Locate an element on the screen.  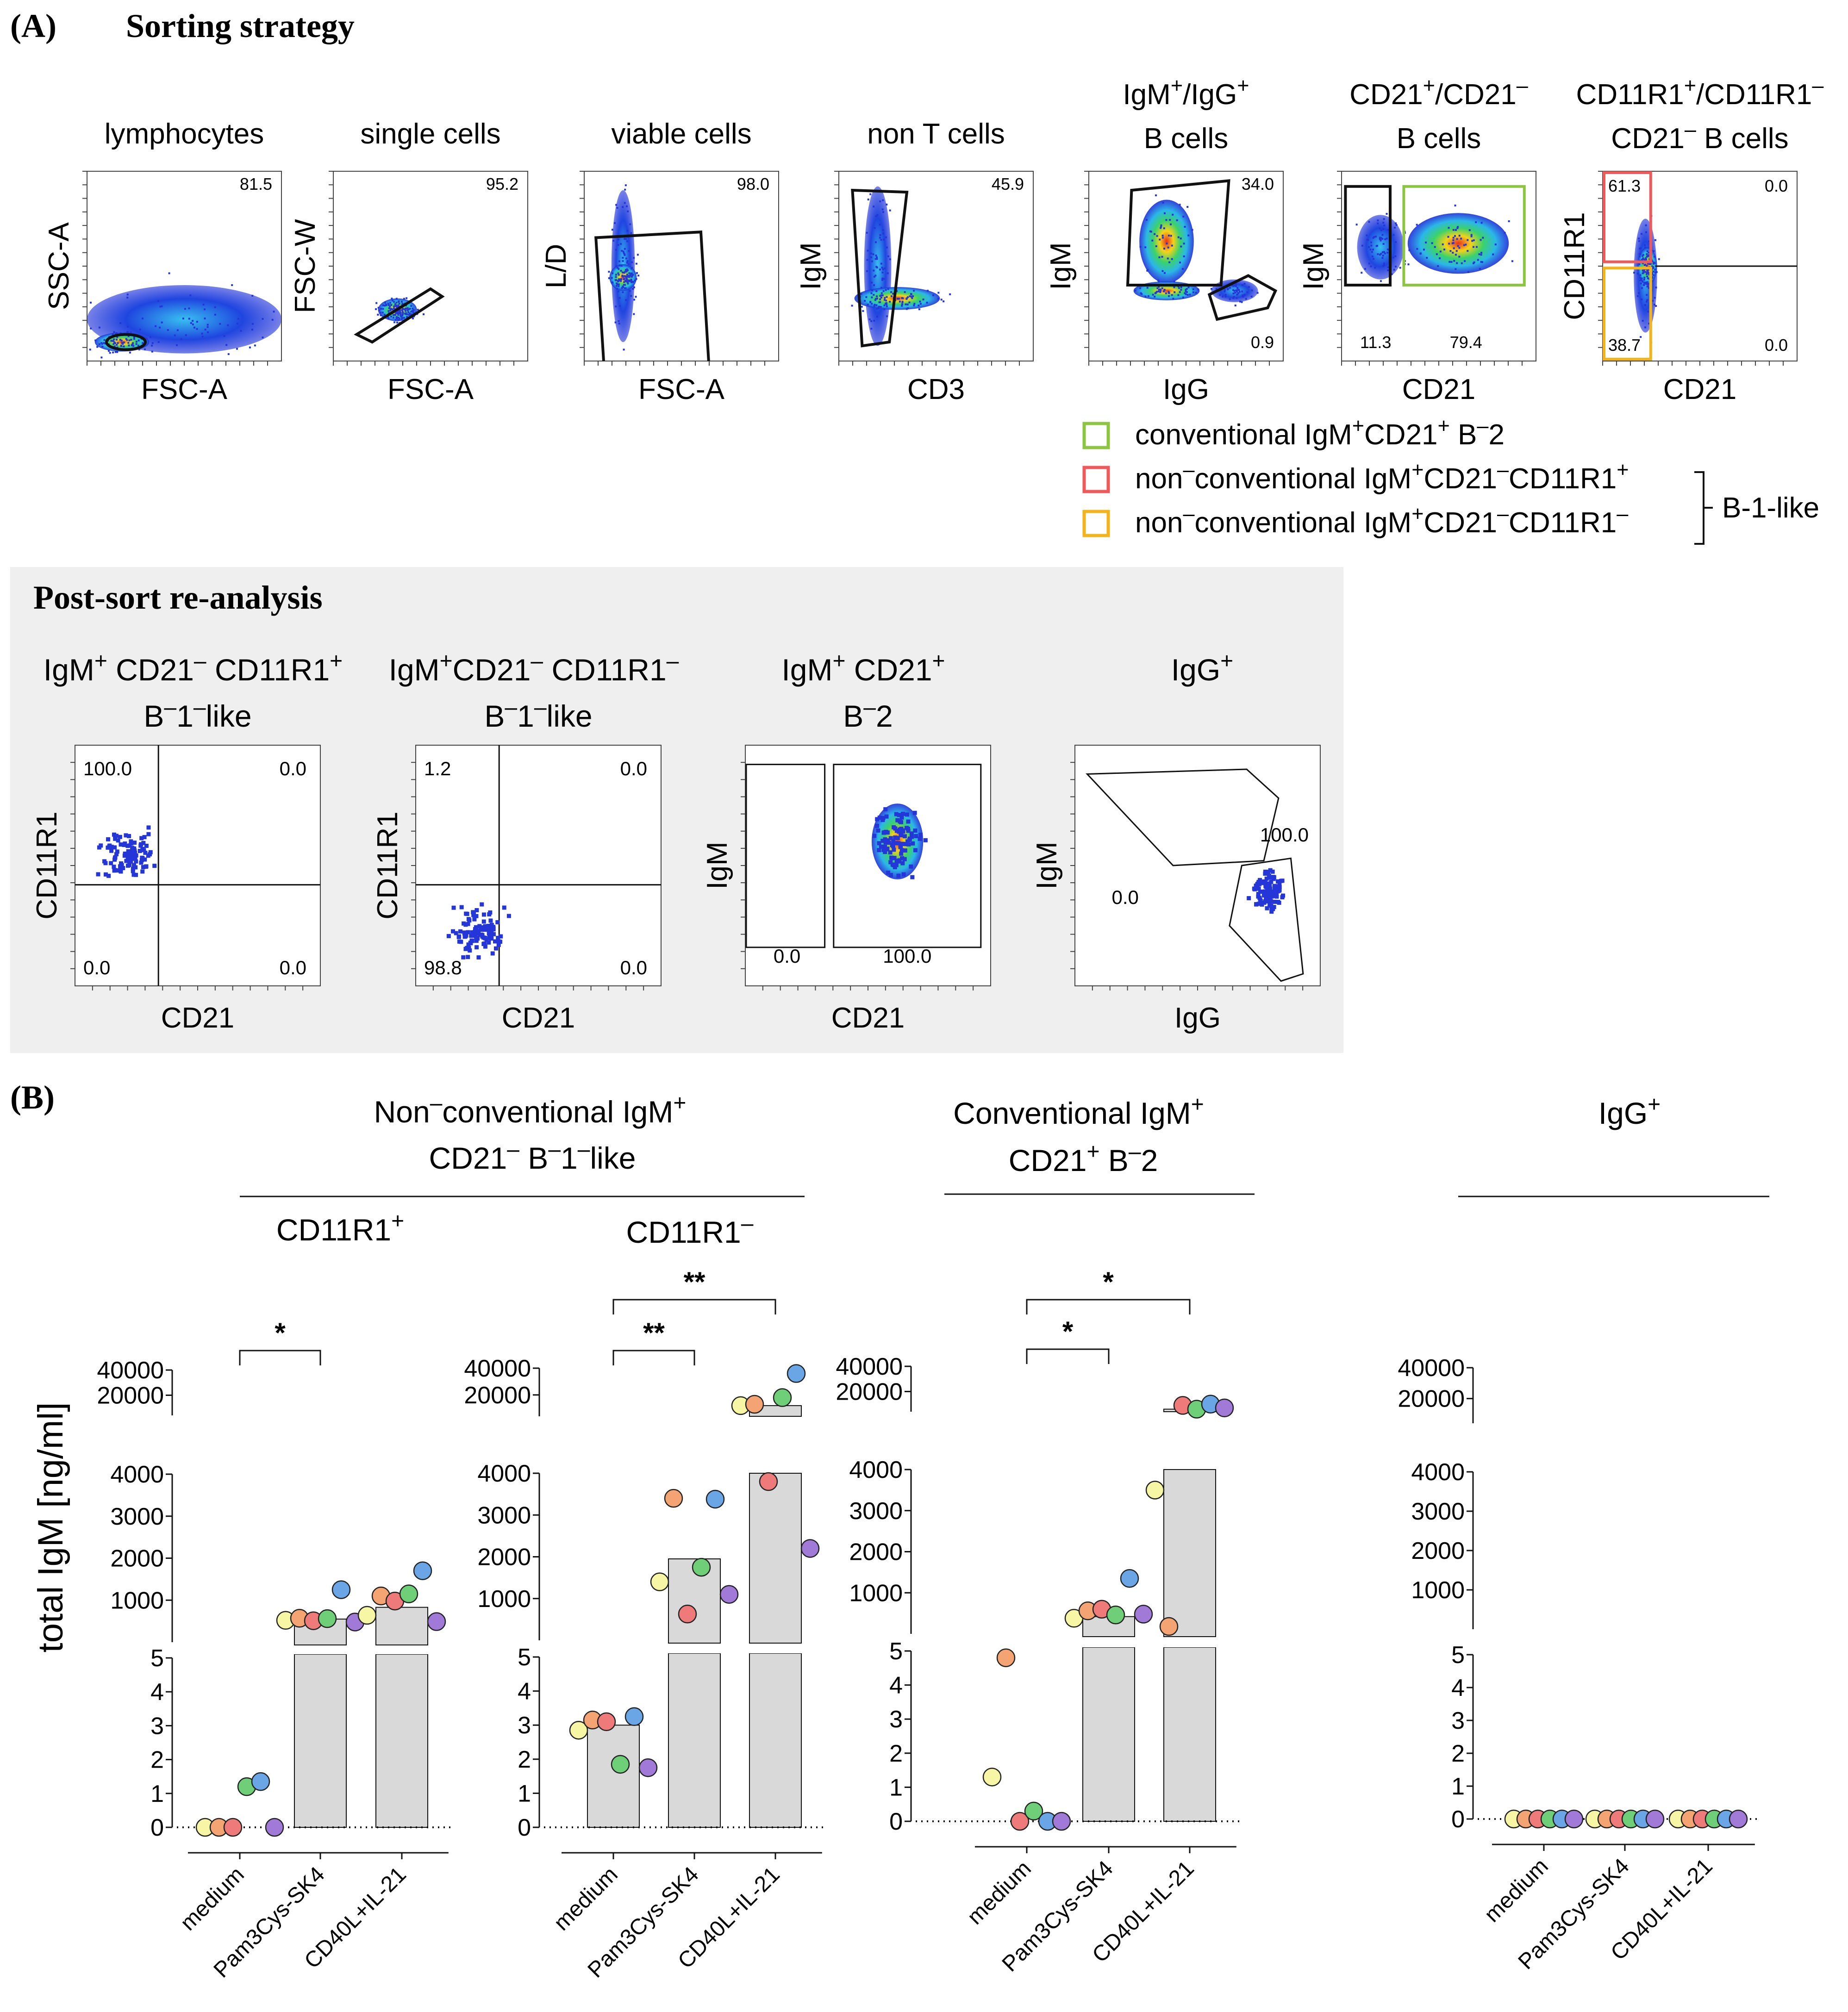
gate-value: 11.3 is located at coordinates (1375, 342).